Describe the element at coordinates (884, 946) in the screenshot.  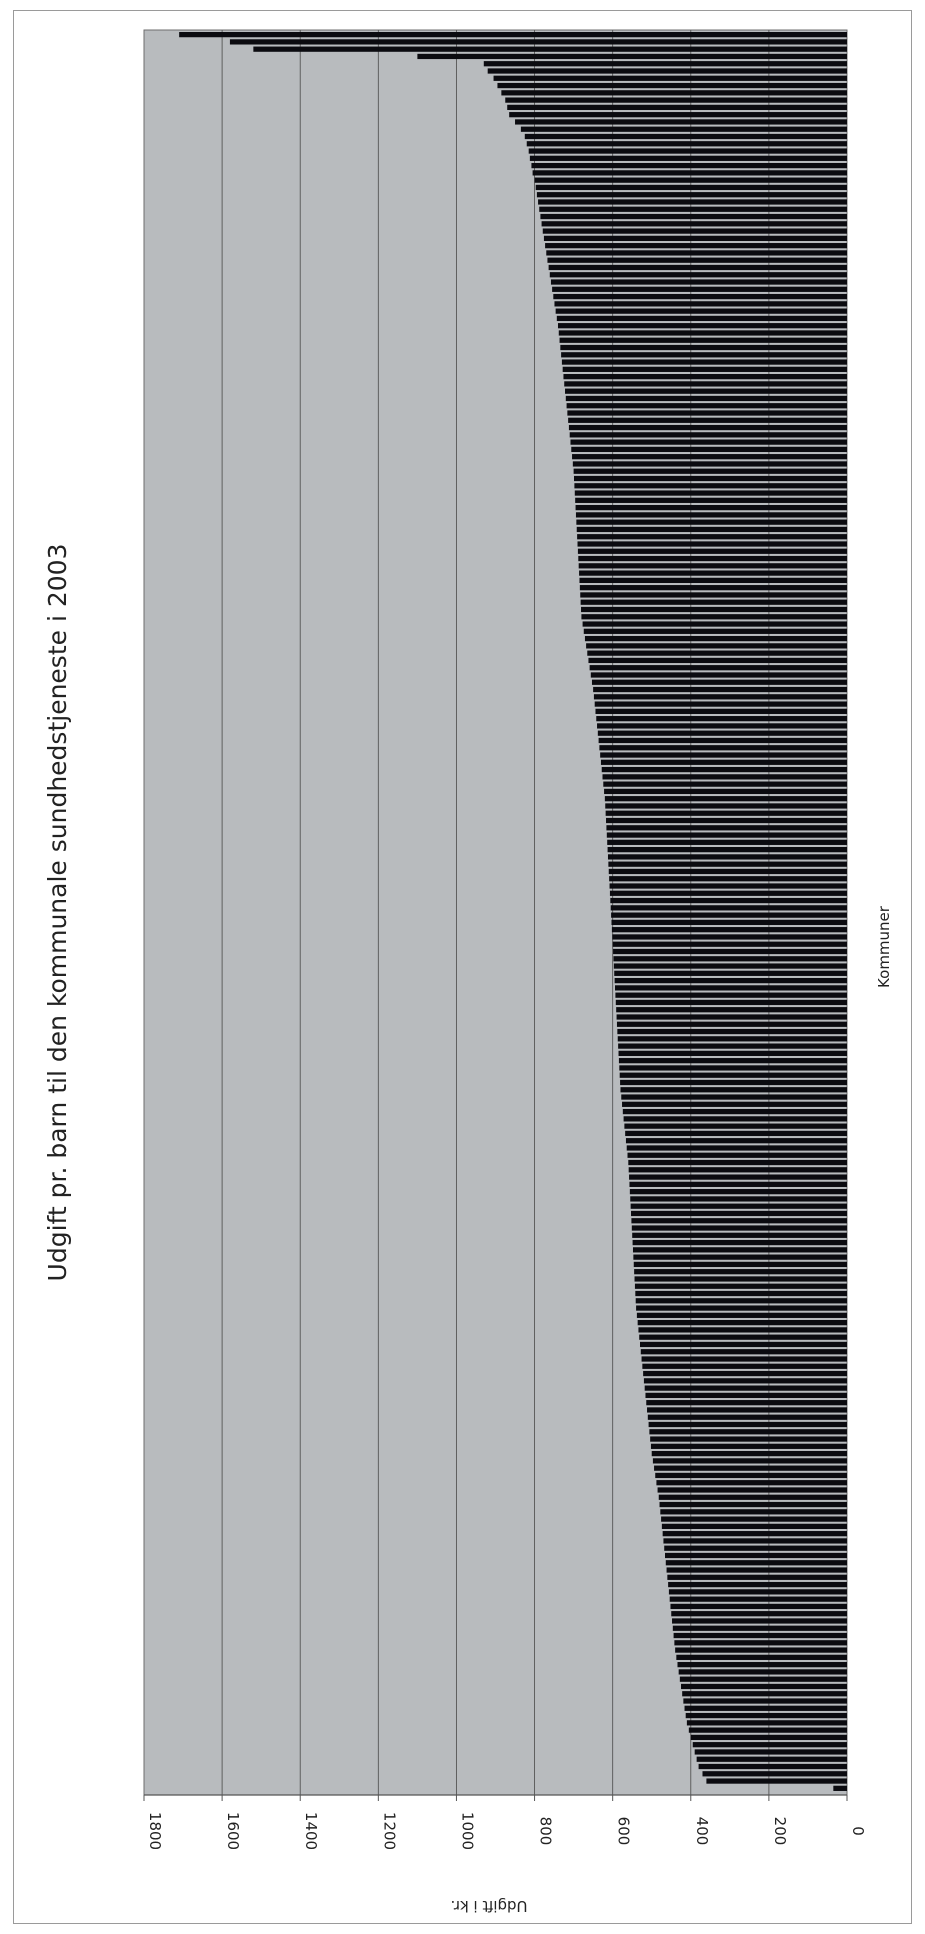
I see `x-axis-label: Kommuner` at that location.